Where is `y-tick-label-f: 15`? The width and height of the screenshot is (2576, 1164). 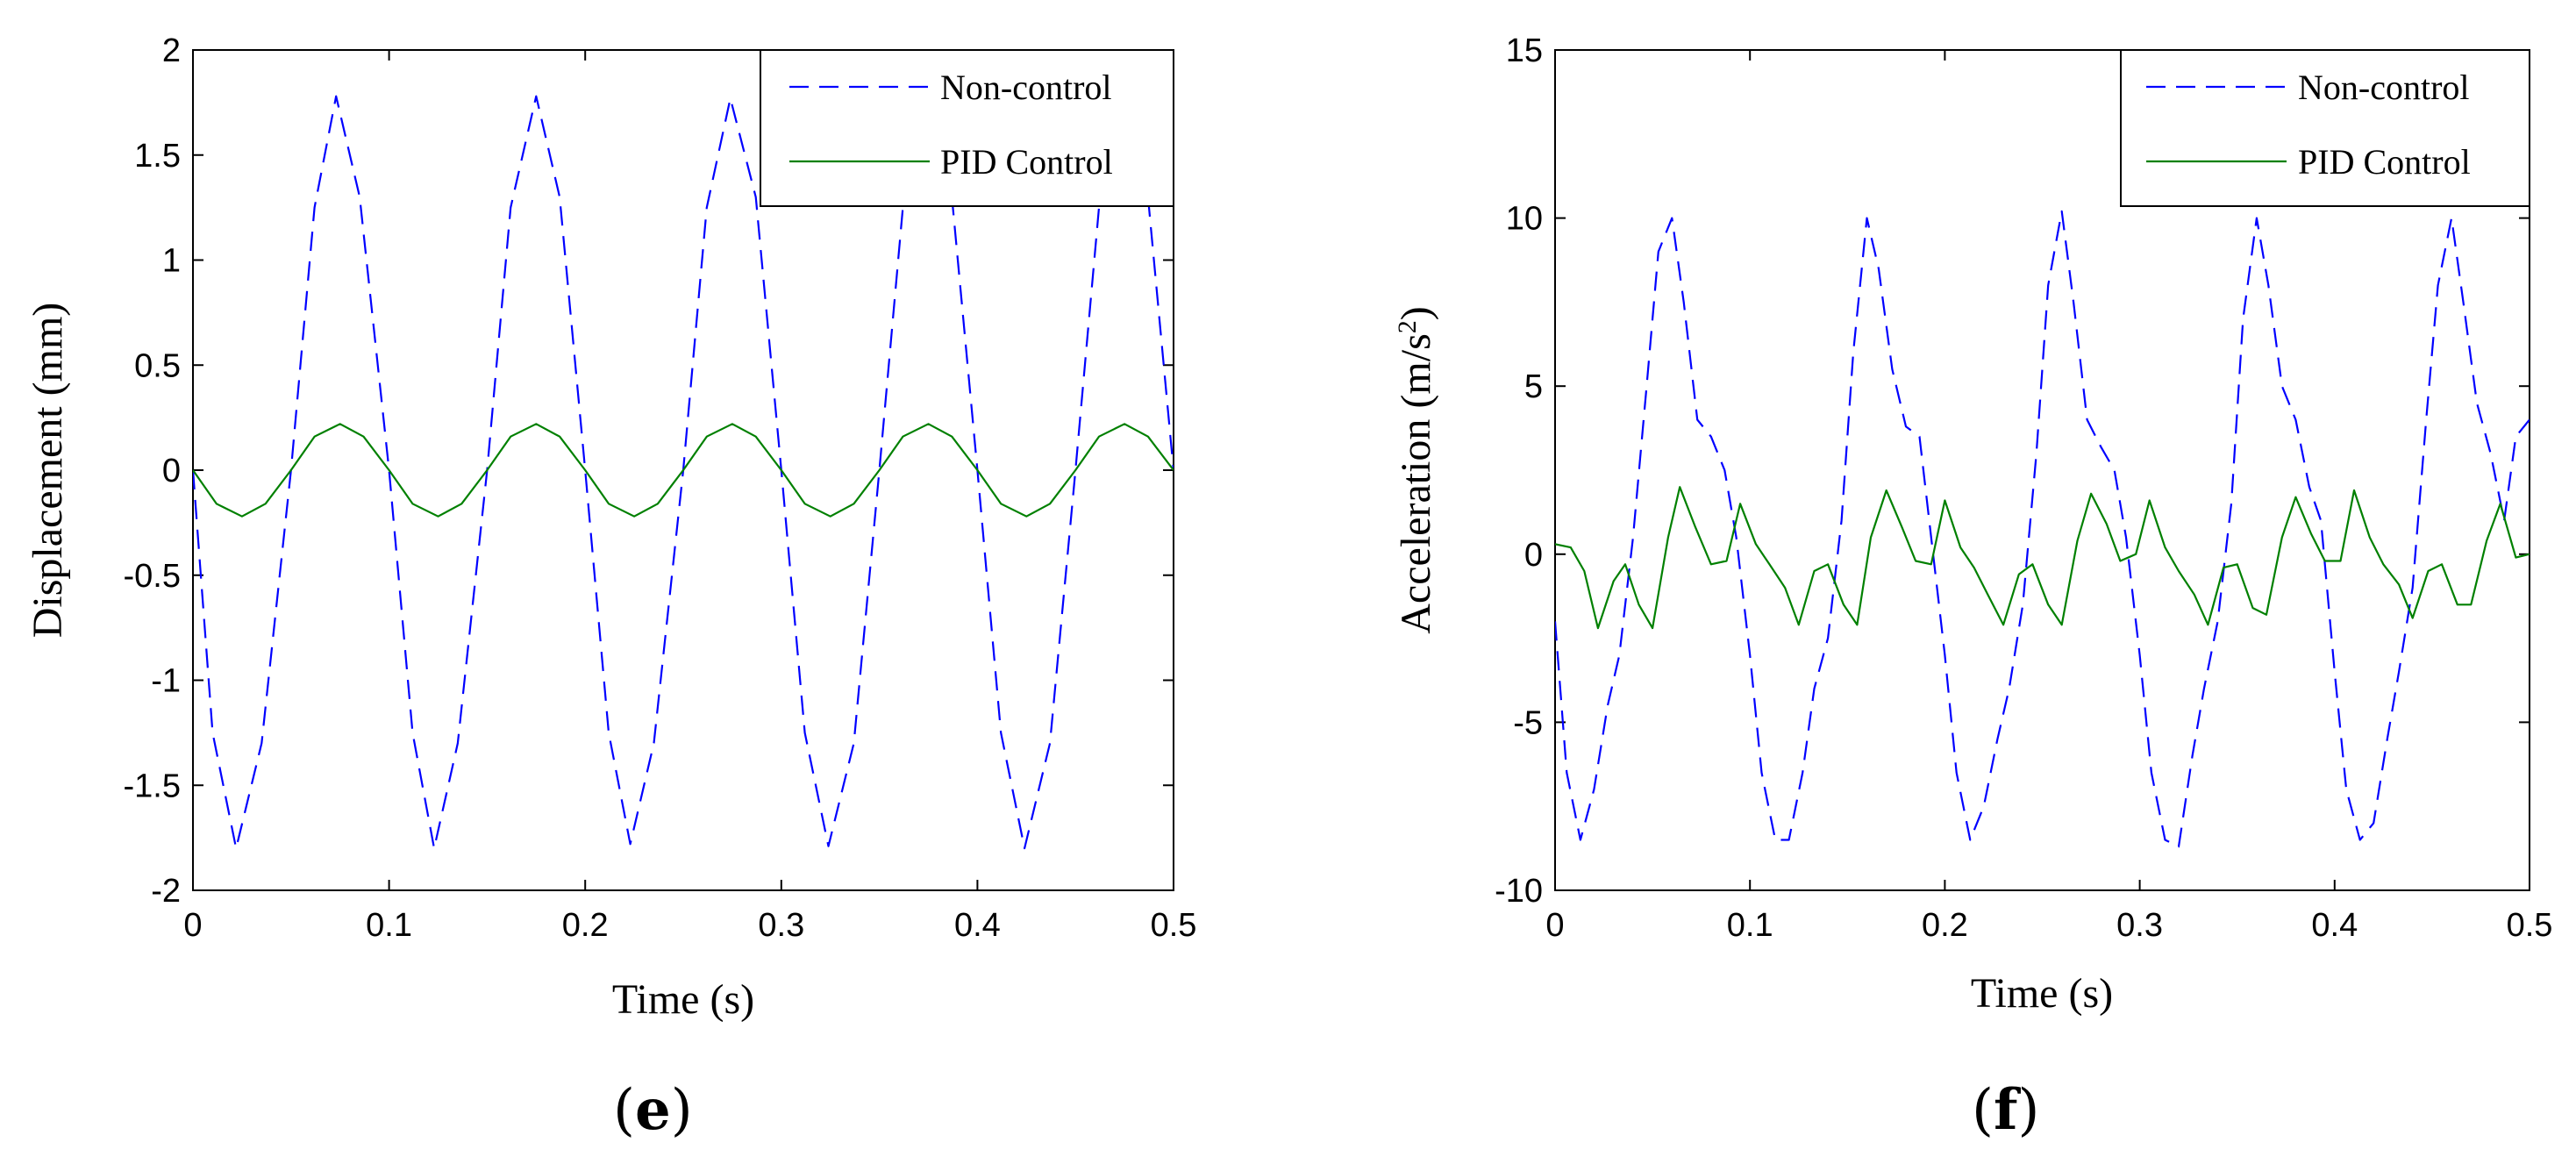 y-tick-label-f: 15 is located at coordinates (1525, 50).